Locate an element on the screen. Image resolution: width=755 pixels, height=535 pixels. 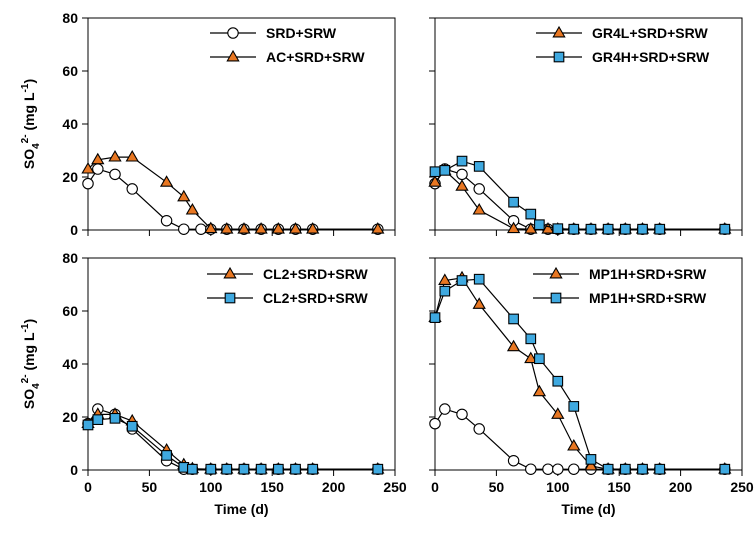
x-tick-label: 200 is located at coordinates (681, 487).